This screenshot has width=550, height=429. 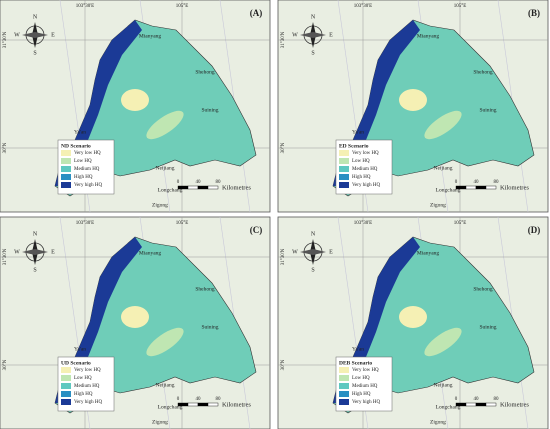 What do you see at coordinates (354, 146) in the screenshot?
I see `legend-title: ED Scenario` at bounding box center [354, 146].